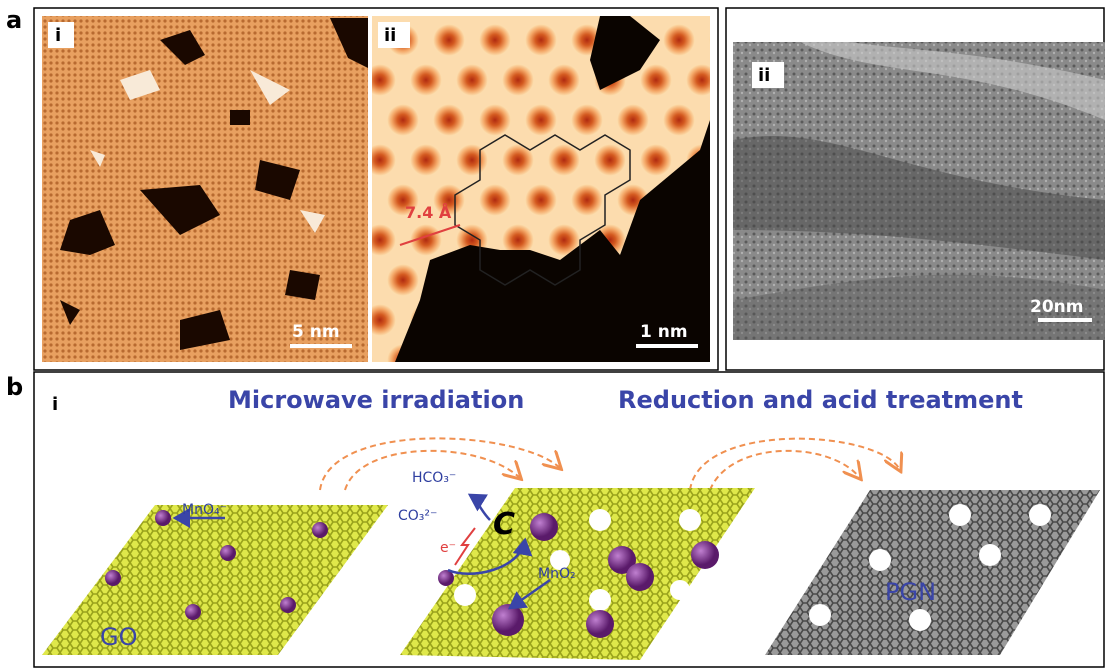 The height and width of the screenshot is (668, 1105). What do you see at coordinates (504, 524) in the screenshot?
I see `chem-label: C` at bounding box center [504, 524].